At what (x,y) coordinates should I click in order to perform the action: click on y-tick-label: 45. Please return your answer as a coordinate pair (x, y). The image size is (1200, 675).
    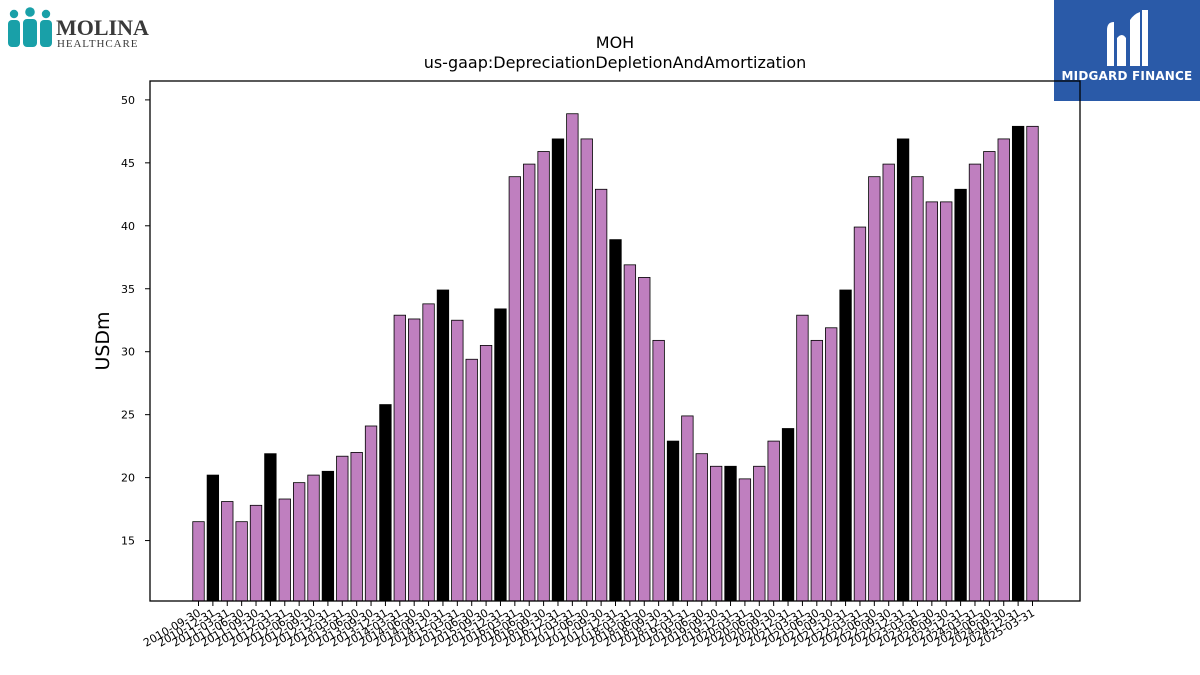
    Looking at the image, I should click on (128, 163).